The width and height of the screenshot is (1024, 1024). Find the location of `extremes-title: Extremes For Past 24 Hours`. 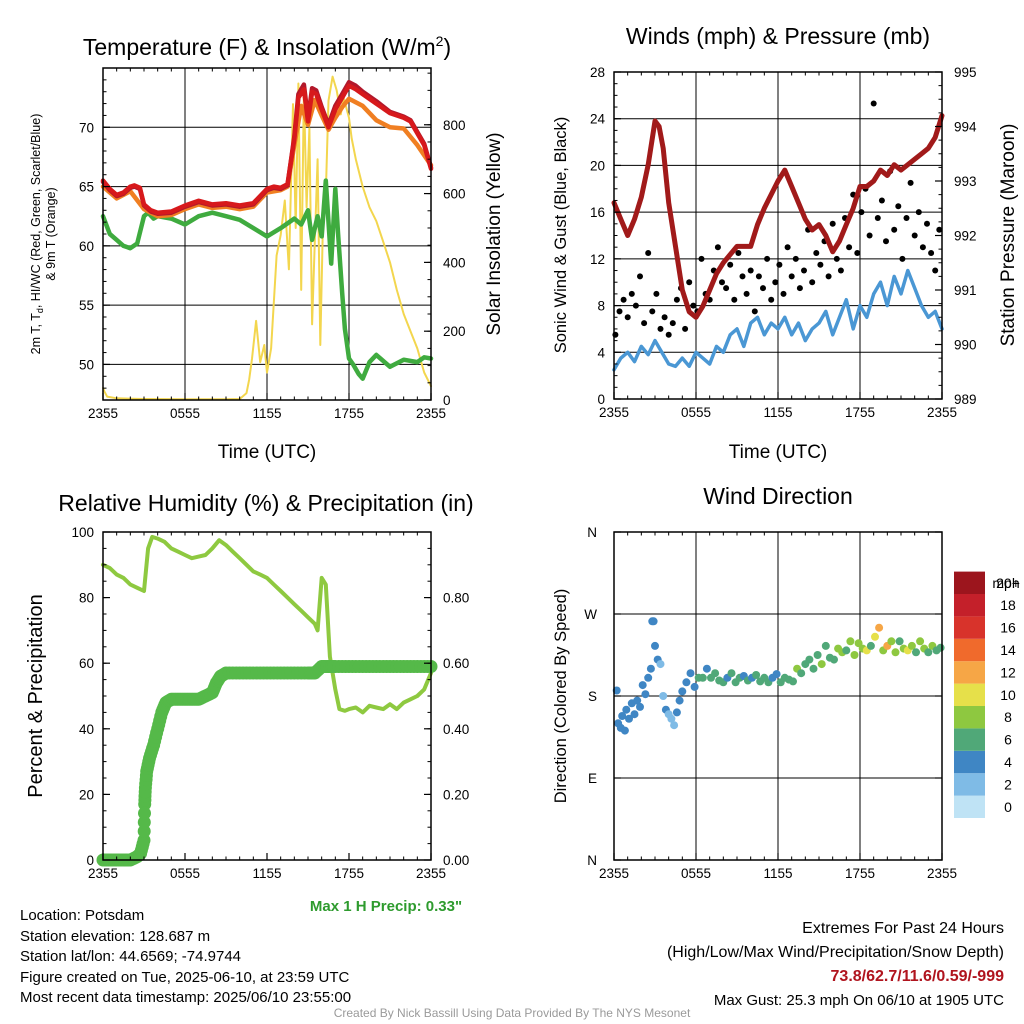

extremes-title: Extremes For Past 24 Hours is located at coordinates (903, 928).